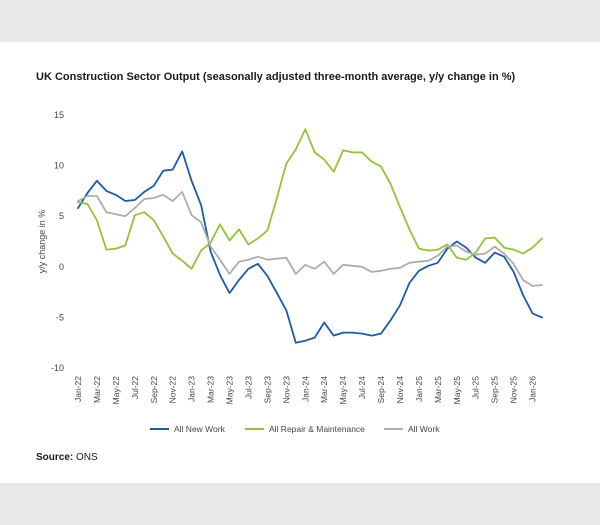 The height and width of the screenshot is (525, 600). I want to click on y-tick-label: 5, so click(61, 216).